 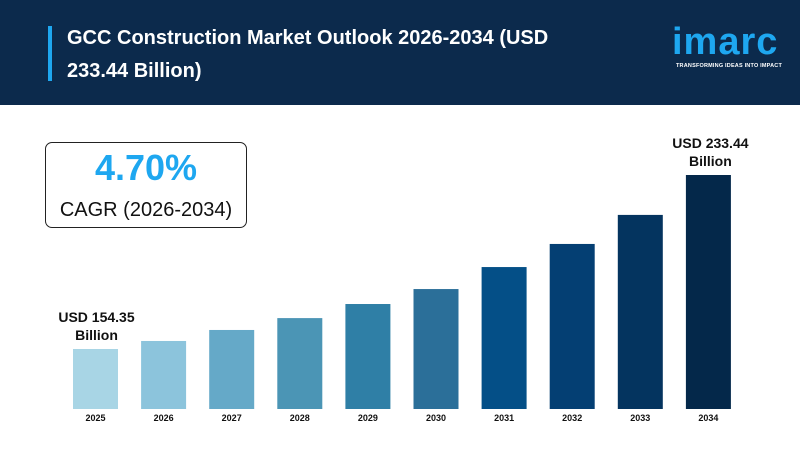 I want to click on logo-tagline: TRANSFORMING IDEAS INTO IMPACT, so click(x=729, y=66).